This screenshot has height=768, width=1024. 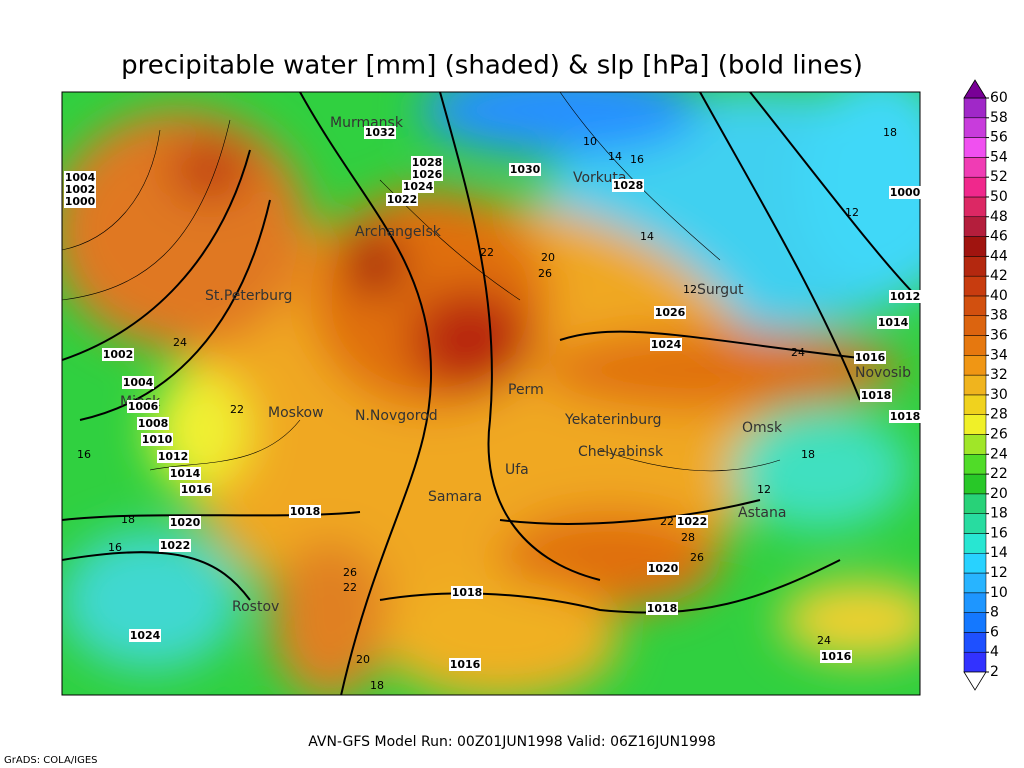 I want to click on credit: GrADS: COLA/IGES, so click(x=51, y=760).